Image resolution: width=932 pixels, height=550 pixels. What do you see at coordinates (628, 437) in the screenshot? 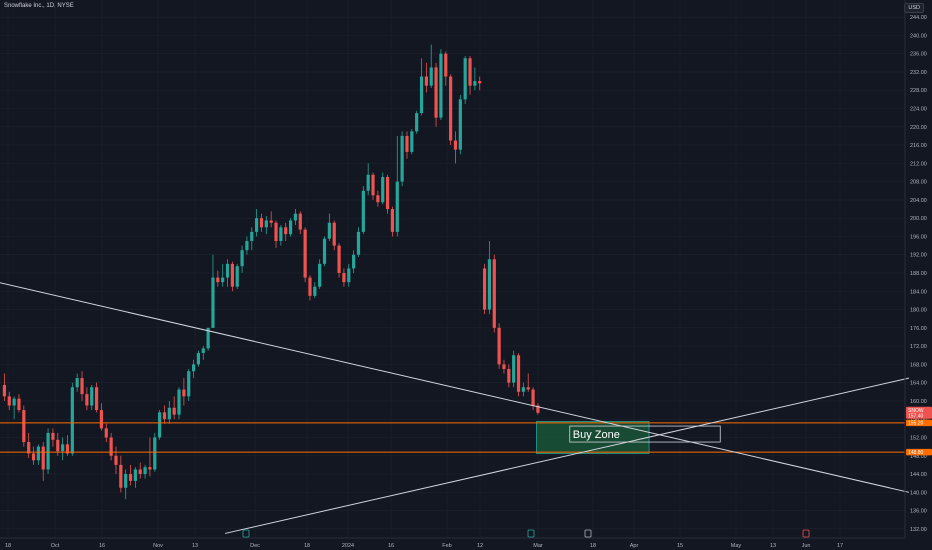
I see `buy-zone-layer: Buy Zone` at bounding box center [628, 437].